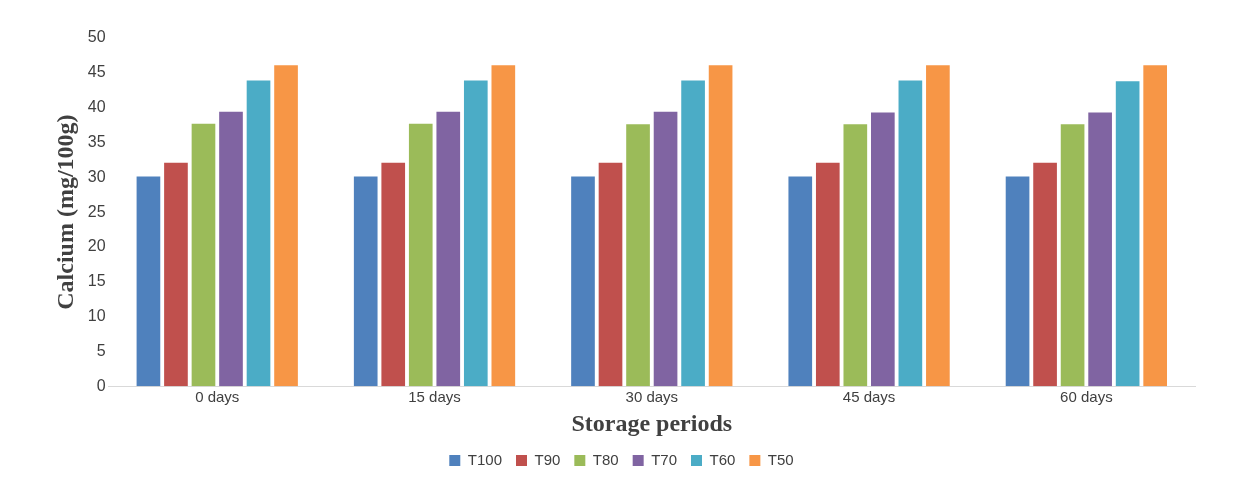  I want to click on legend-label: T90, so click(547, 459).